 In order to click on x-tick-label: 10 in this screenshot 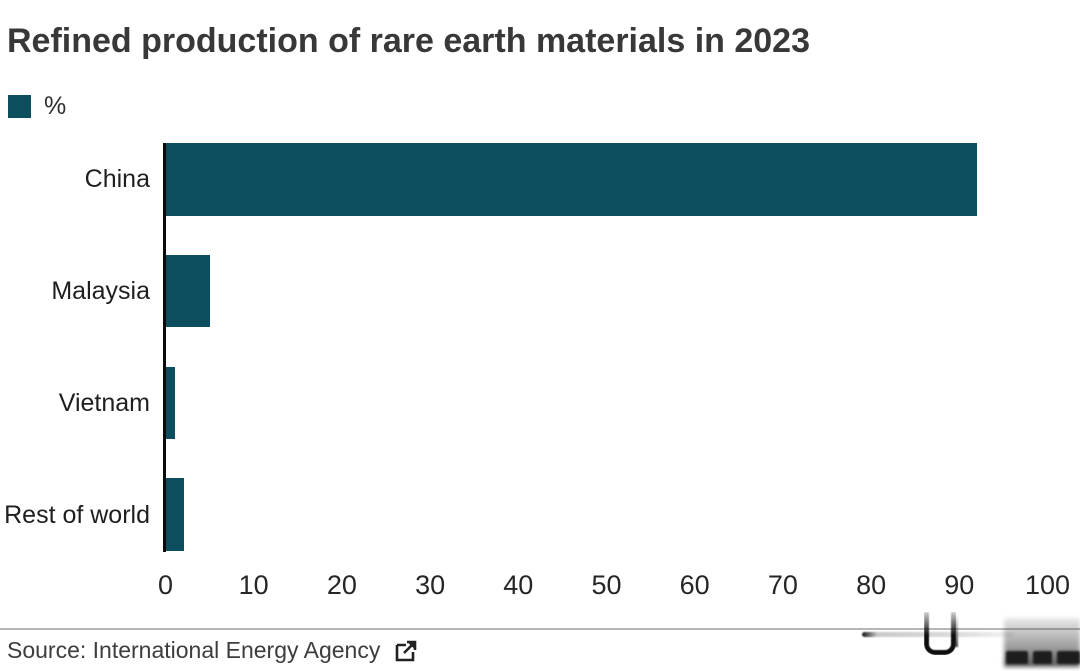, I will do `click(253, 585)`.